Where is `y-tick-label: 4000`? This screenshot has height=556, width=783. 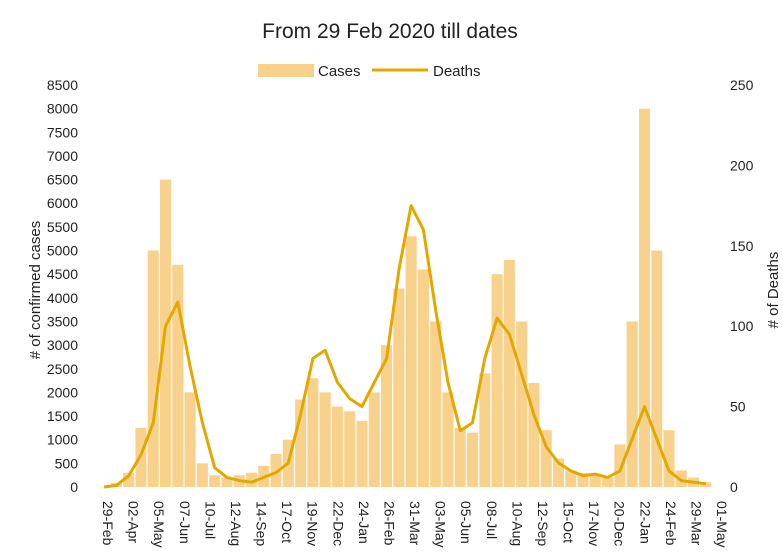
y-tick-label: 4000 is located at coordinates (62, 298).